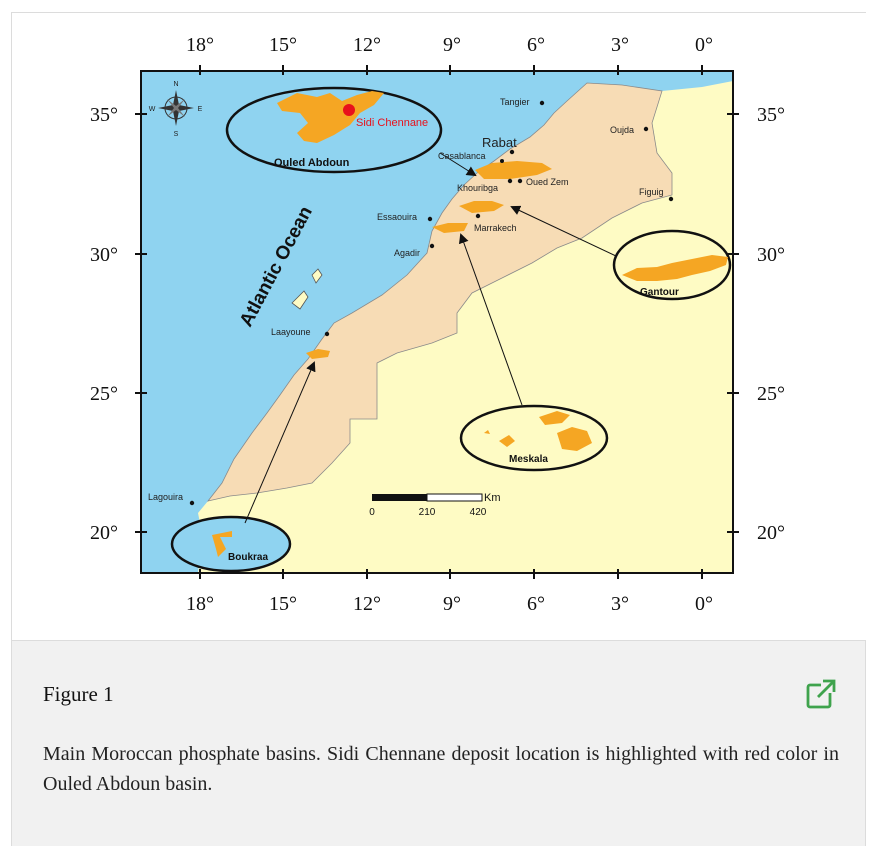  Describe the element at coordinates (771, 115) in the screenshot. I see `right-tick-label: 35°` at that location.